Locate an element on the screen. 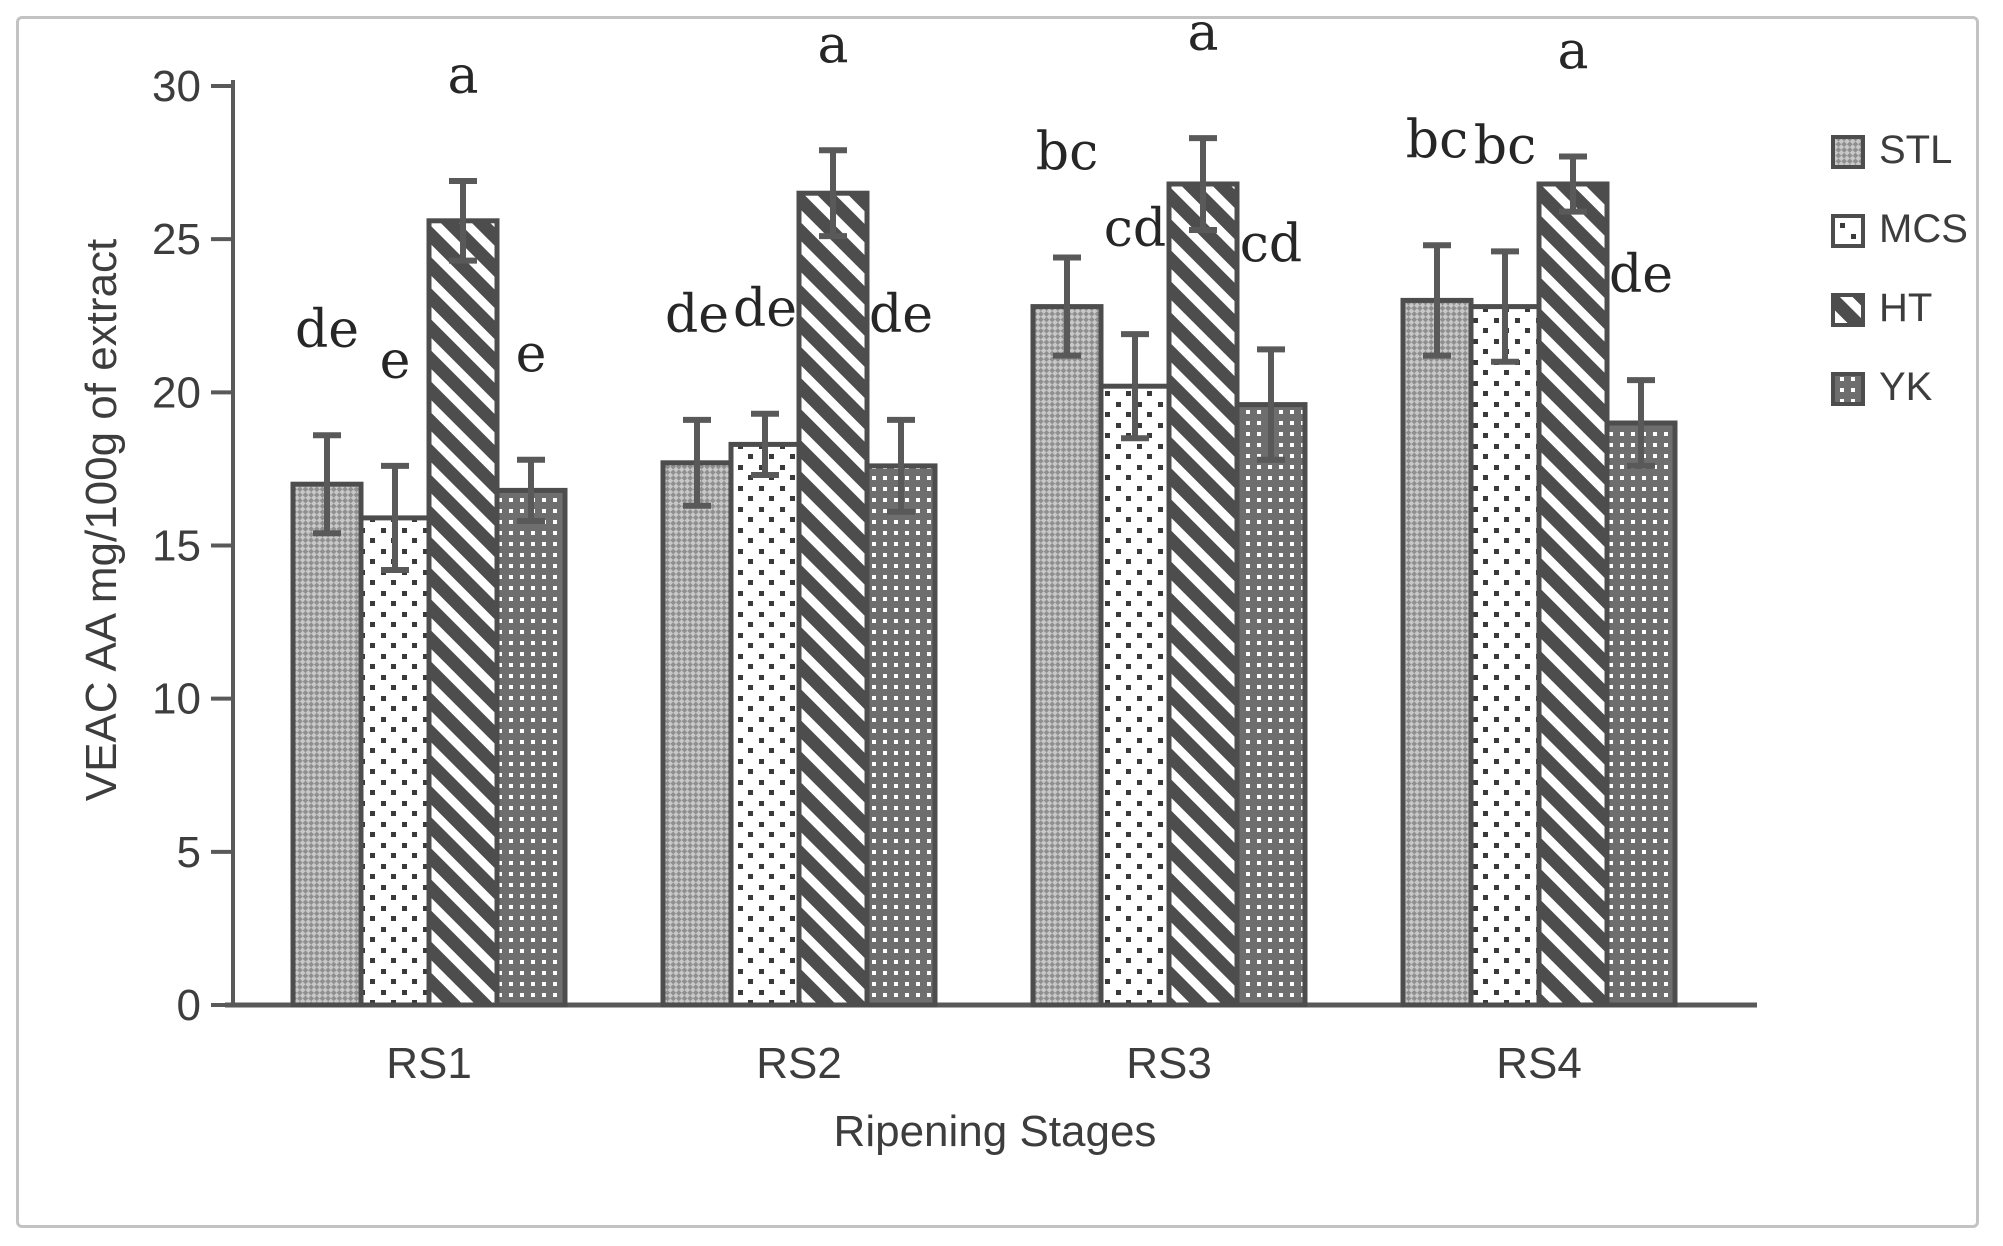 This screenshot has height=1246, width=2003. error-bar-RS3-YK is located at coordinates (1271, 404).